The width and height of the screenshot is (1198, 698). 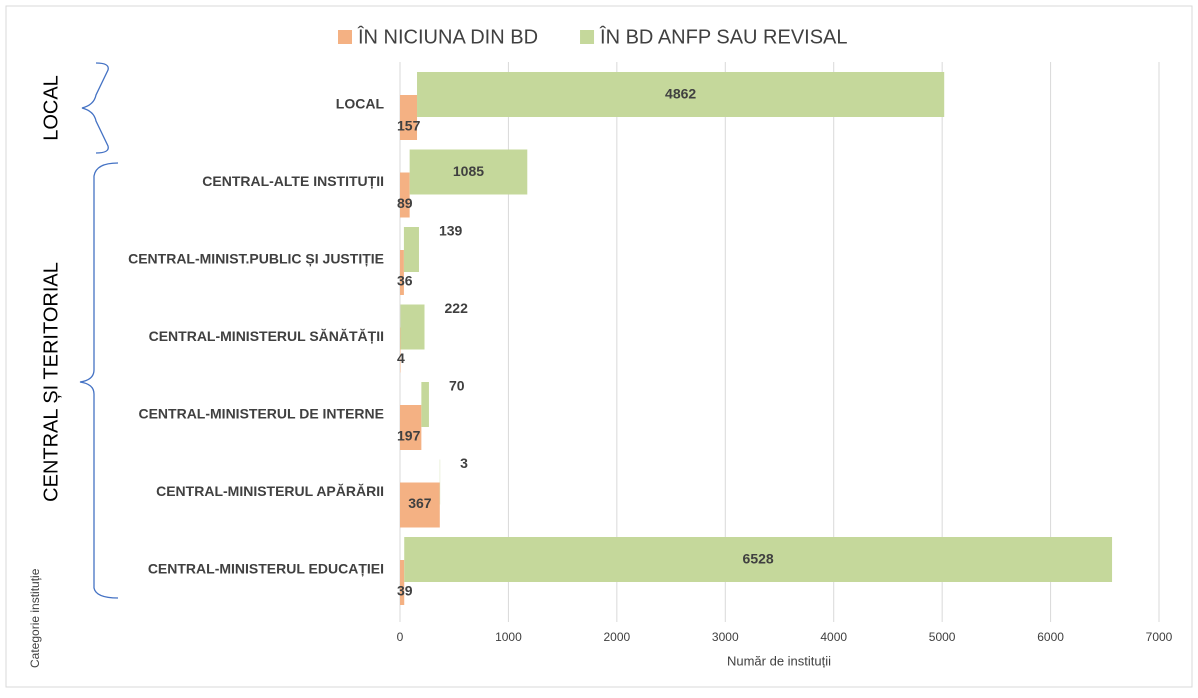 I want to click on y-tick-label: CENTRAL-MINISTERUL DE INTERNE, so click(x=261, y=414).